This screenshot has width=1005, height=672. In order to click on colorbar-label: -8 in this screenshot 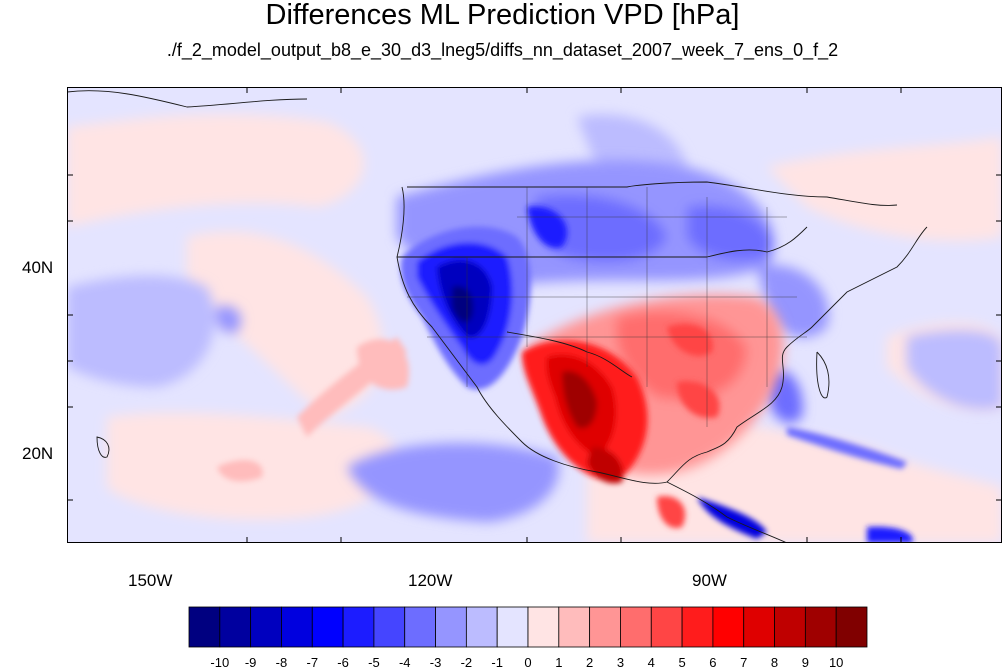, I will do `click(281, 662)`.